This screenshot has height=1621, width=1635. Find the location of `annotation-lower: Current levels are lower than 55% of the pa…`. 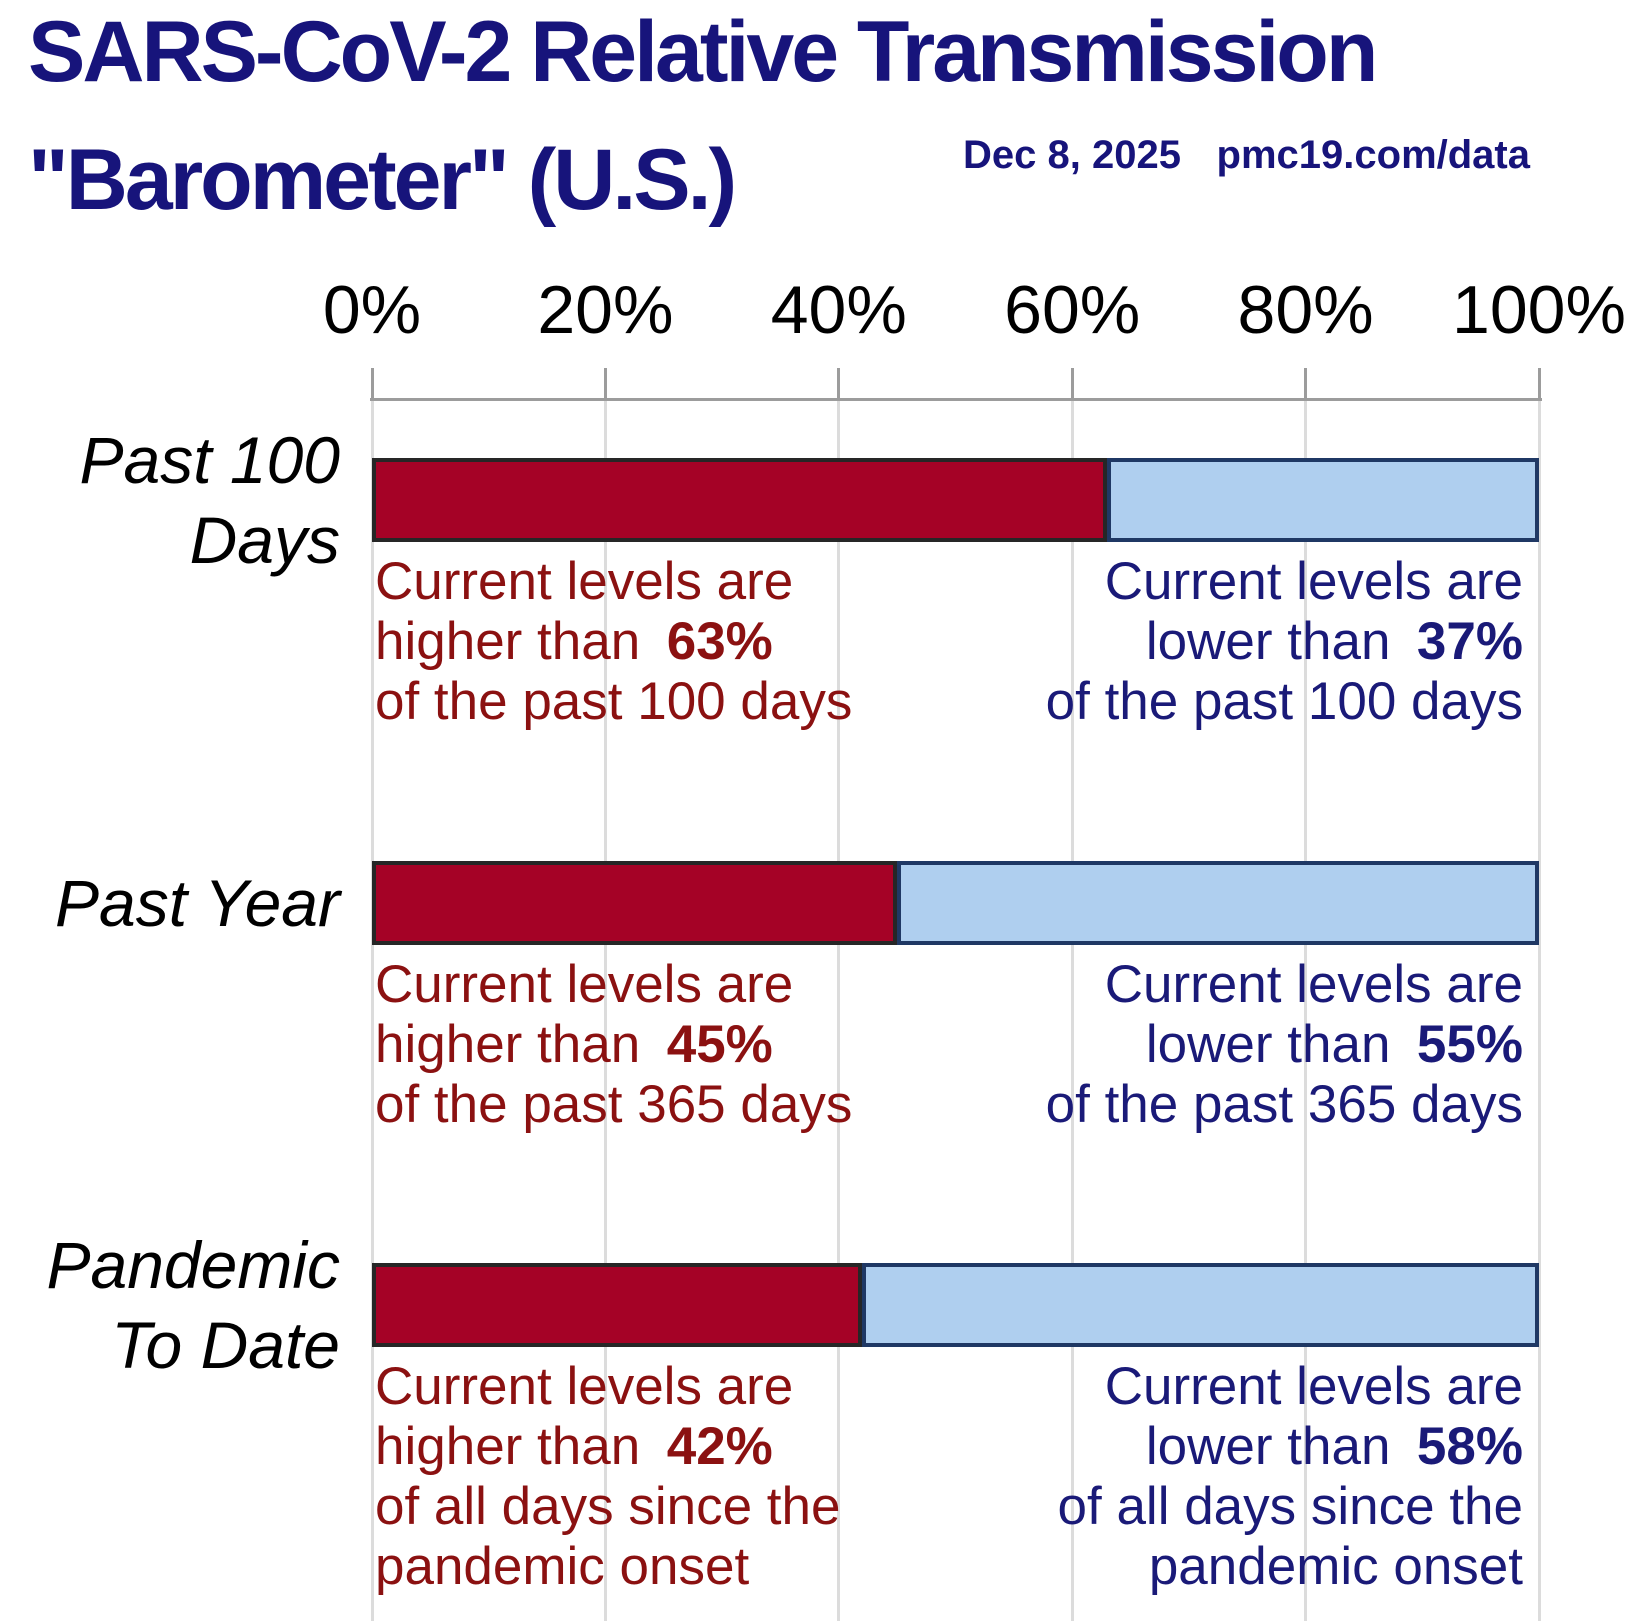

annotation-lower: Current levels are lower than 55% of the pa… is located at coordinates (1284, 1045).